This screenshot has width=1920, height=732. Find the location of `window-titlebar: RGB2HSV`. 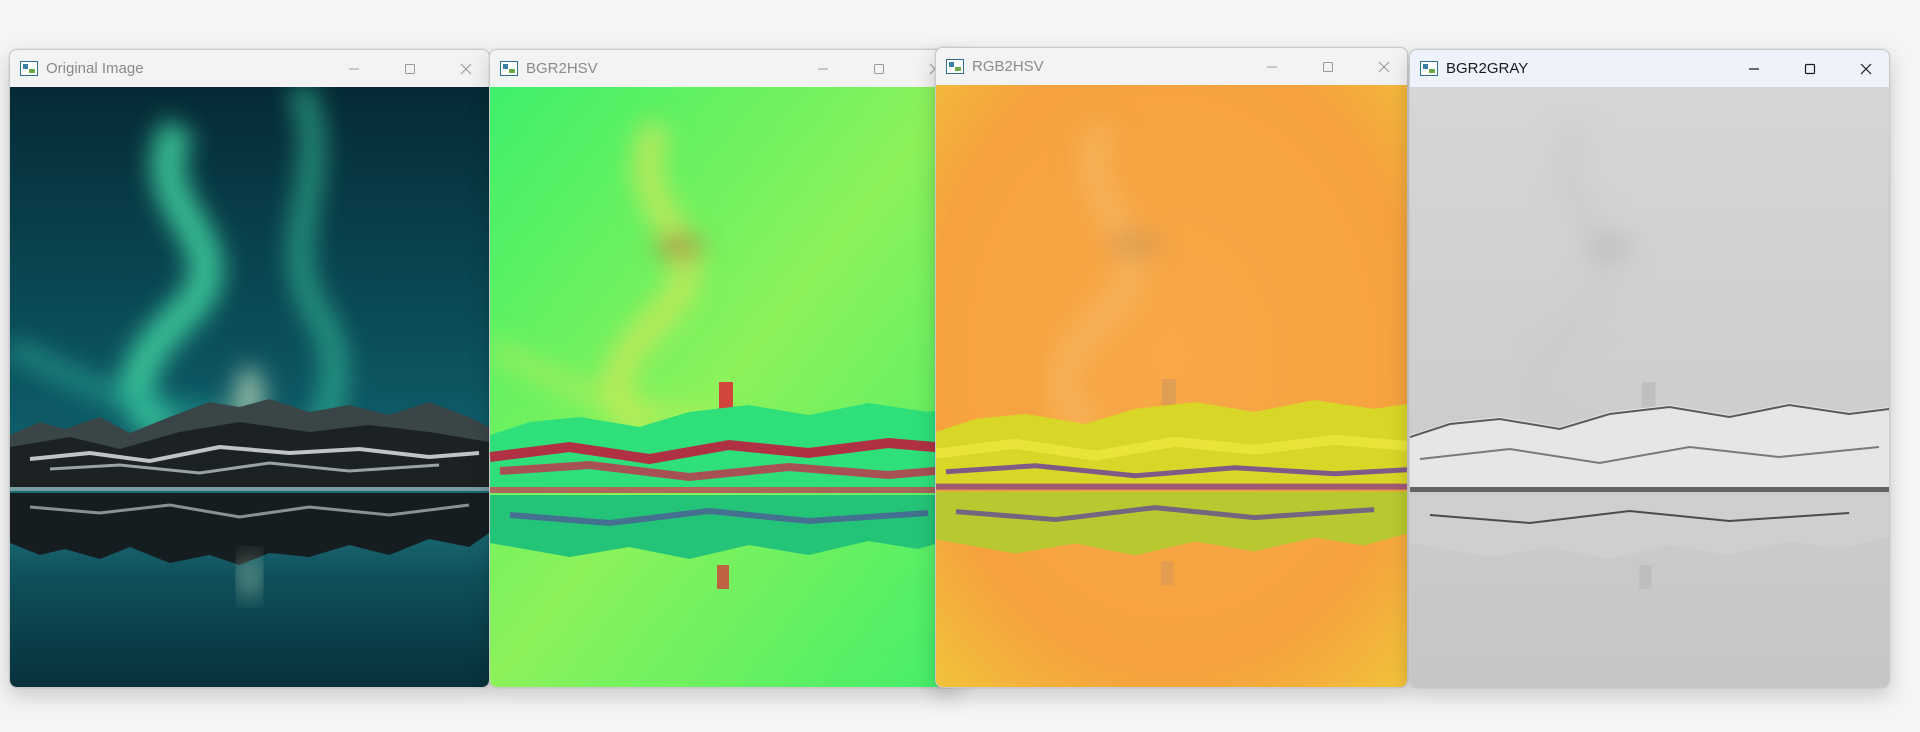

window-titlebar: RGB2HSV is located at coordinates (1171, 67).